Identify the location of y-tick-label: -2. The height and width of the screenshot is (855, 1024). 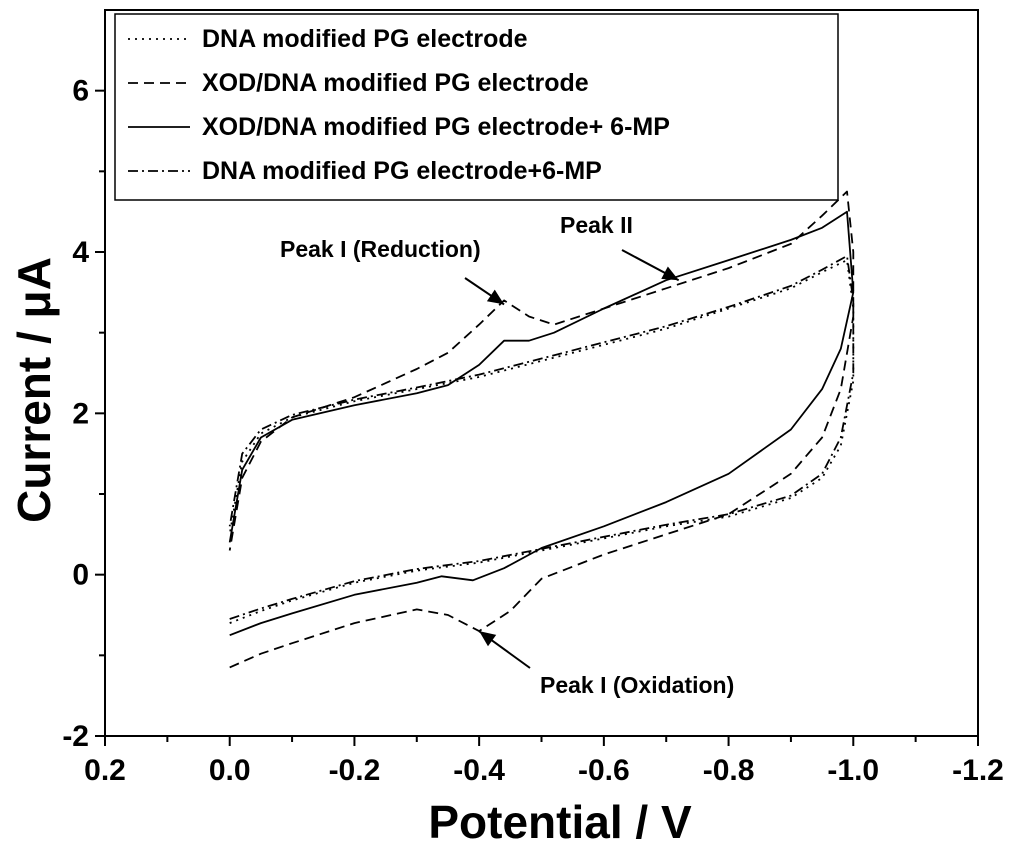
(75, 736).